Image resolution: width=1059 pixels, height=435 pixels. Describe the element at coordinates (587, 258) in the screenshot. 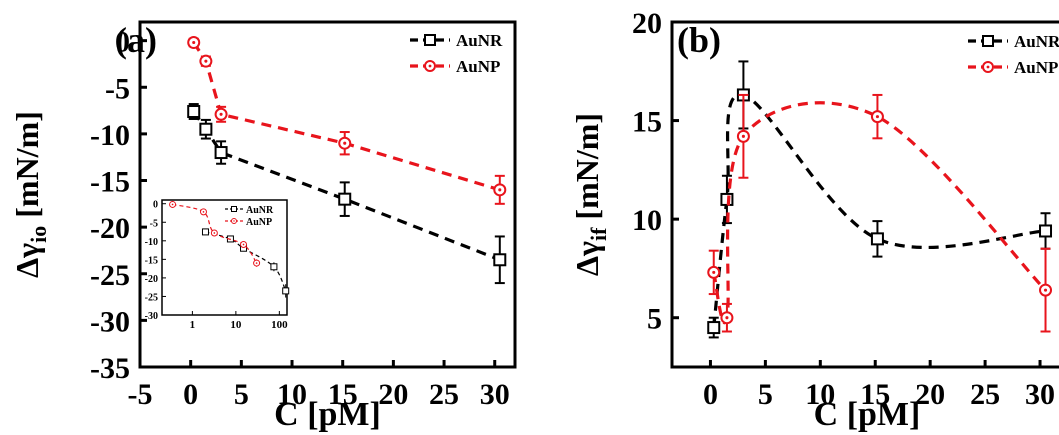

I see `y-axis-title-main: Δγ` at that location.